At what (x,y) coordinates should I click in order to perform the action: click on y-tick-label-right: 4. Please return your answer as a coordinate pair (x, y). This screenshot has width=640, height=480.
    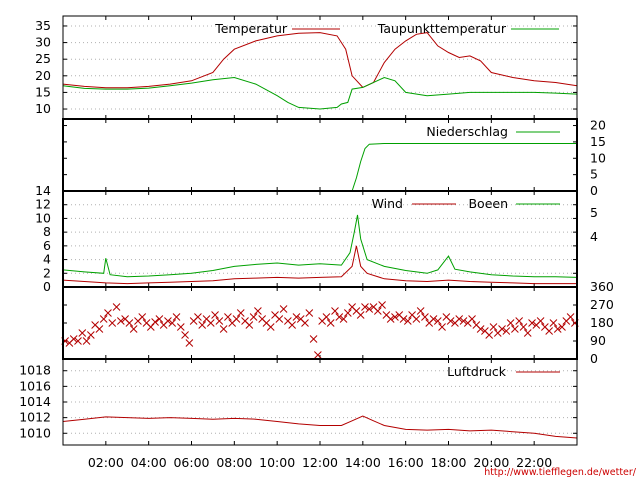
    Looking at the image, I should click on (594, 236).